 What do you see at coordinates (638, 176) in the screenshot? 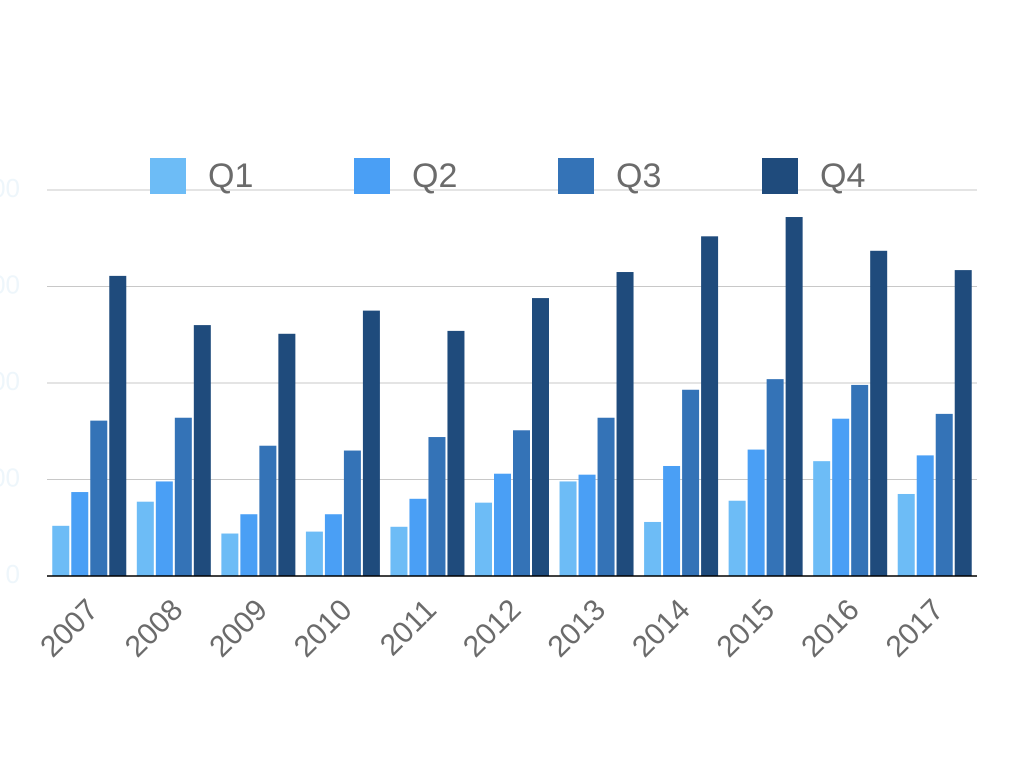
I see `legend-label: Q3` at bounding box center [638, 176].